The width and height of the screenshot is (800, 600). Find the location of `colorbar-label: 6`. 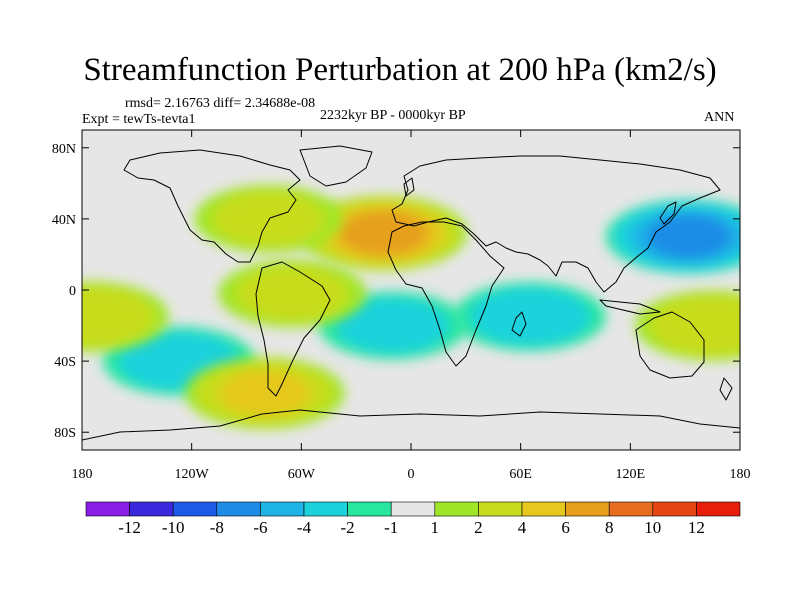

colorbar-label: 6 is located at coordinates (565, 527).